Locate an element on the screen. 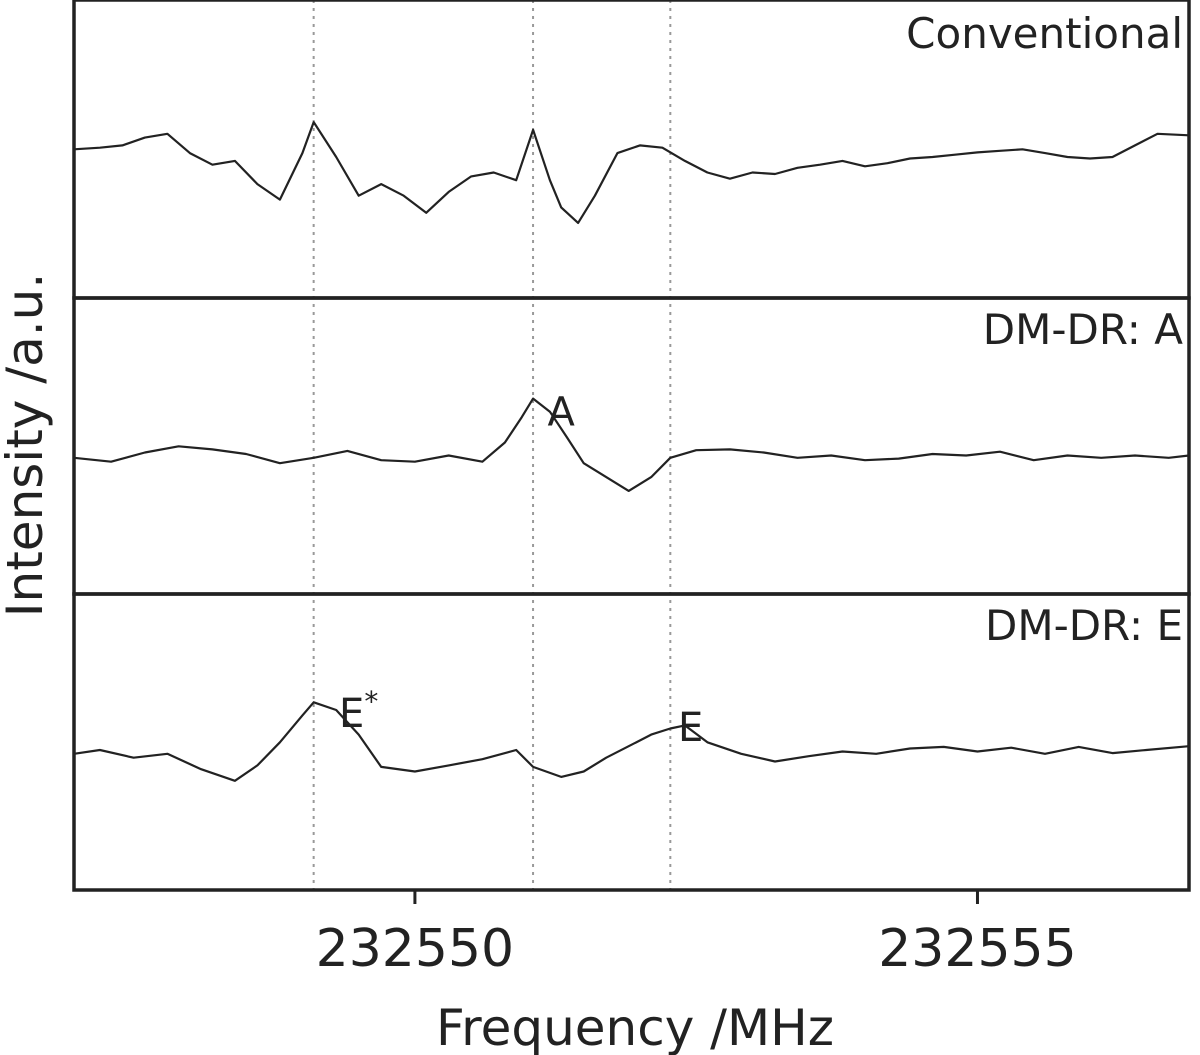 The height and width of the screenshot is (1055, 1200). peak-label-e-star-superscript: * is located at coordinates (371, 701).